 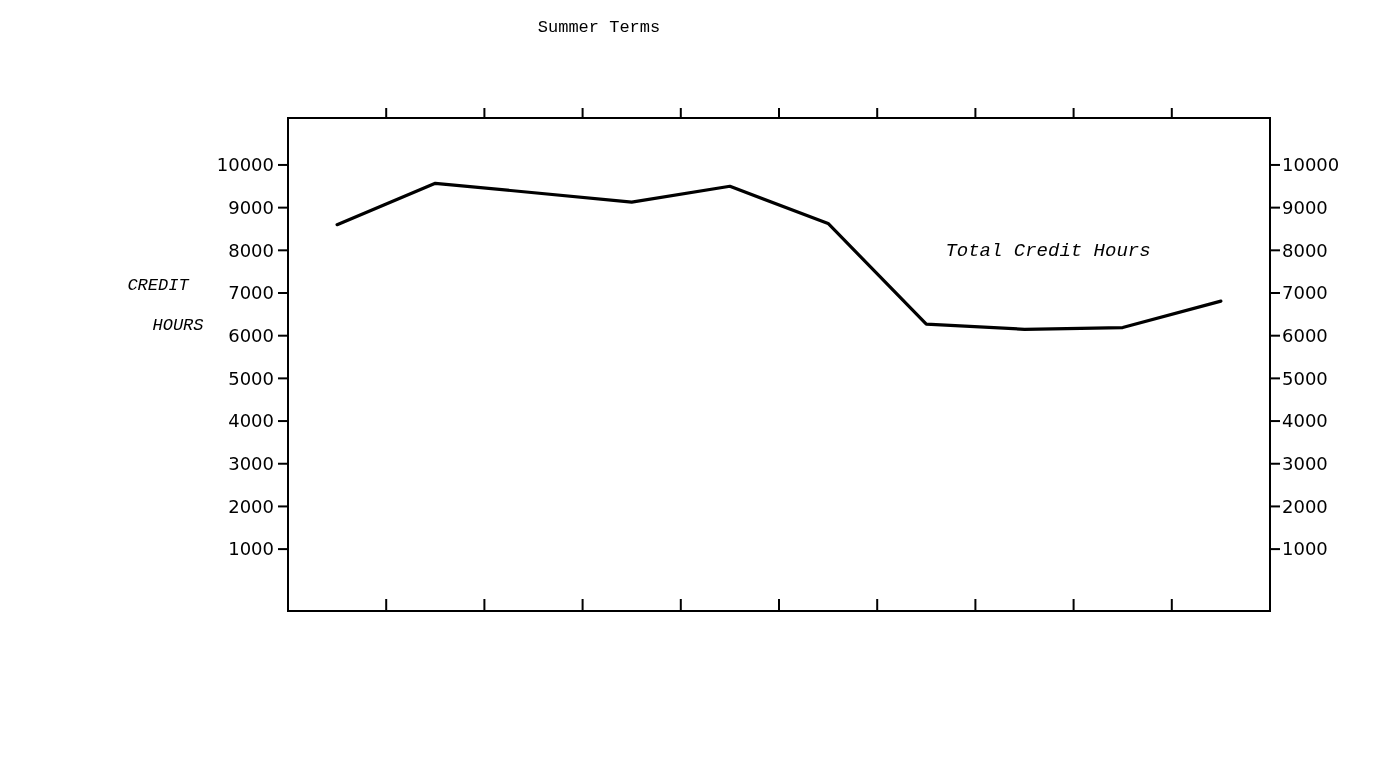 What do you see at coordinates (1305, 421) in the screenshot?
I see `y2-tick-label: 4000` at bounding box center [1305, 421].